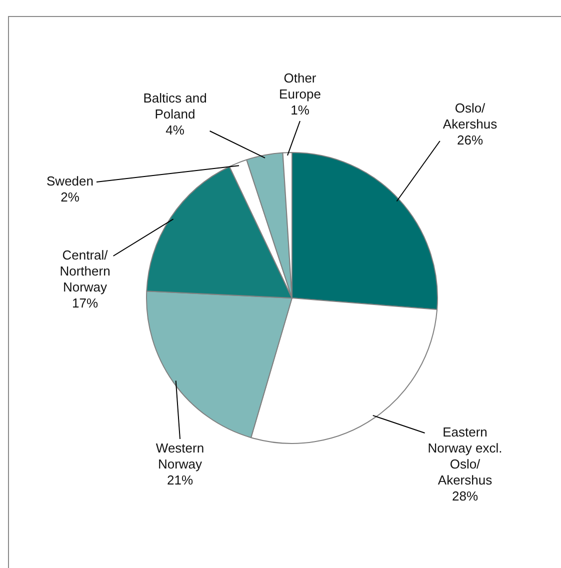 The width and height of the screenshot is (561, 568). Describe the element at coordinates (70, 197) in the screenshot. I see `data-label: 2%` at that location.